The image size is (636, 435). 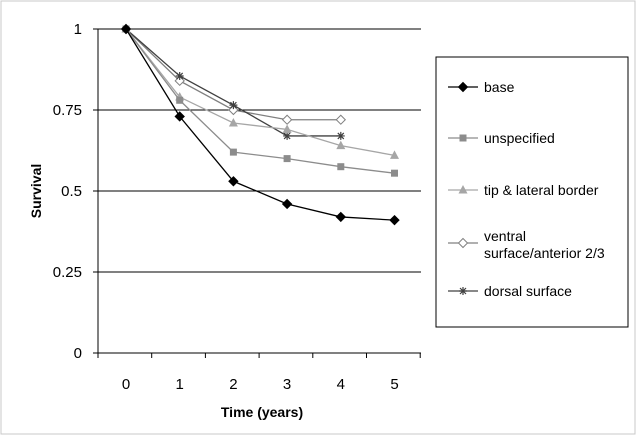 I want to click on x-tick-label: 0, so click(x=126, y=384).